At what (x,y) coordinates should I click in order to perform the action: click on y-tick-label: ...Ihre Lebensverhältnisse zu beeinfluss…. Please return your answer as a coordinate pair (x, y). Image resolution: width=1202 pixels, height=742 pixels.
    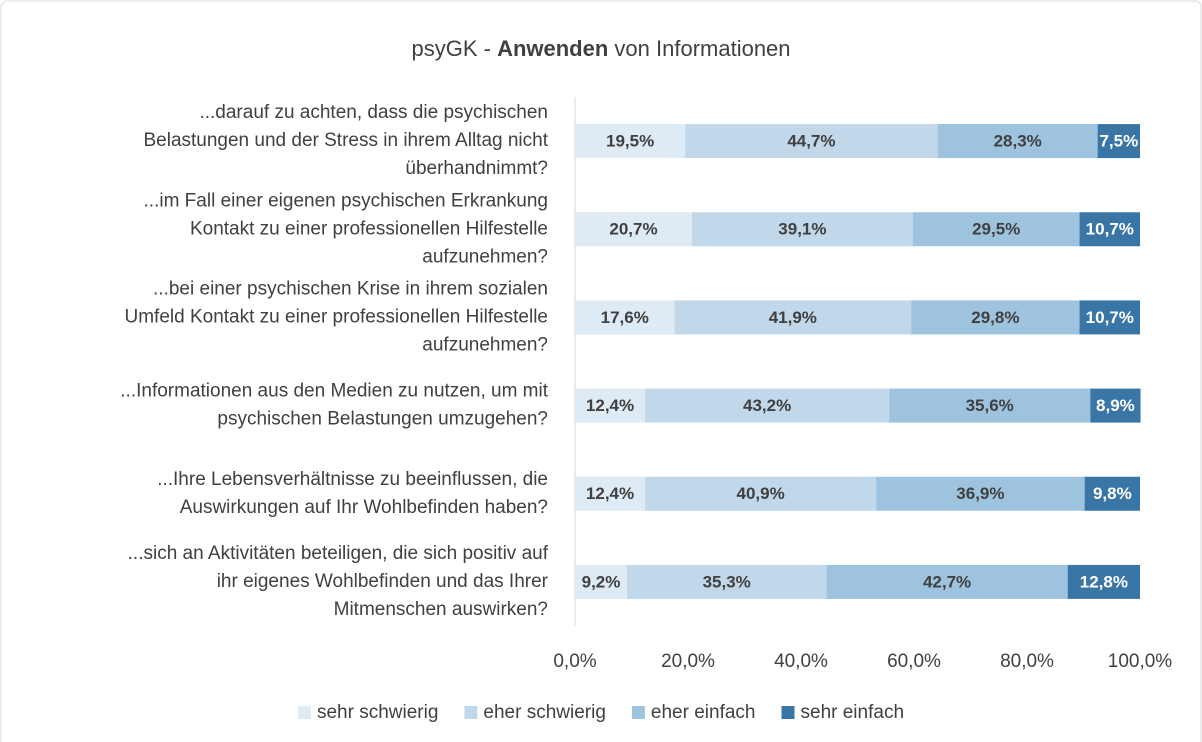
    Looking at the image, I should click on (352, 479).